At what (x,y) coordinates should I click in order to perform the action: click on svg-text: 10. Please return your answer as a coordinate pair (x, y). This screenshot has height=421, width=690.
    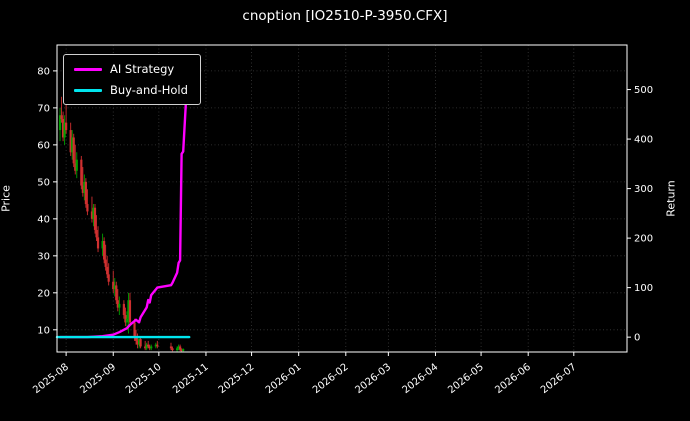
    Looking at the image, I should click on (43, 330).